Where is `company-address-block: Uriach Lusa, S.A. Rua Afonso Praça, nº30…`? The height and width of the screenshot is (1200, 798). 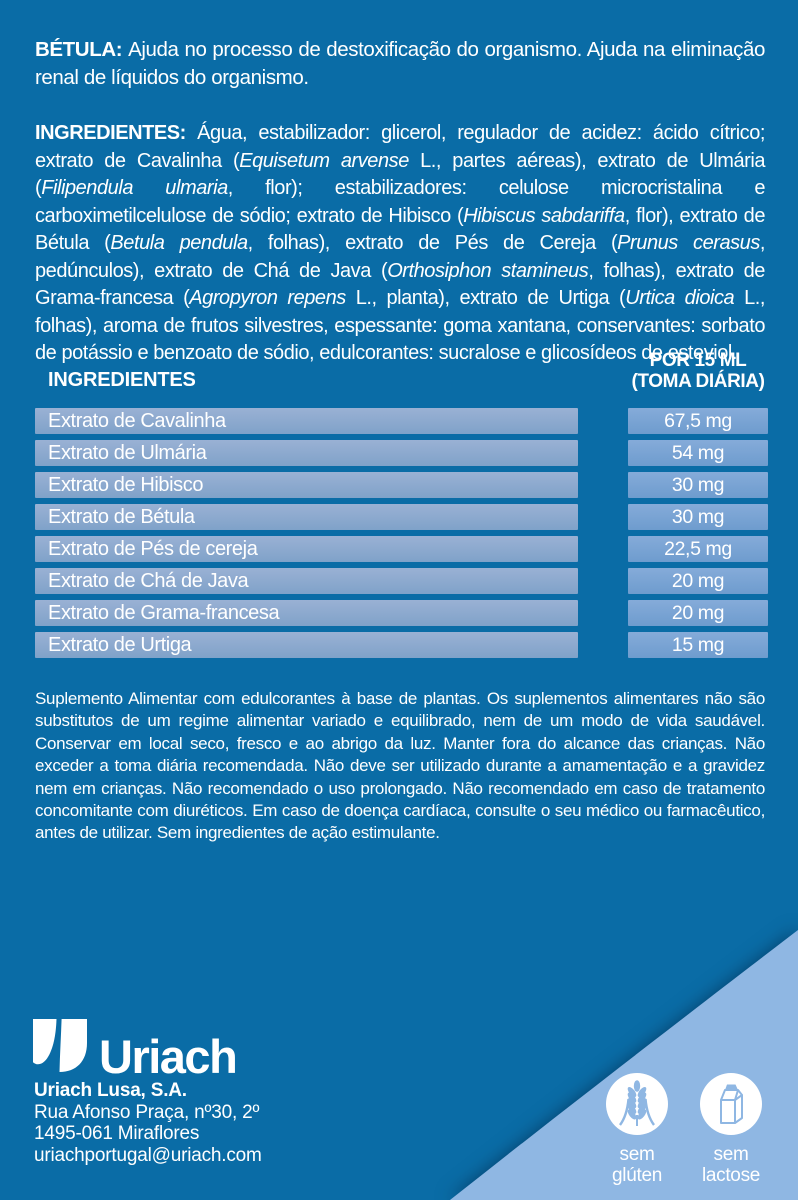 company-address-block: Uriach Lusa, S.A. Rua Afonso Praça, nº30… is located at coordinates (148, 1123).